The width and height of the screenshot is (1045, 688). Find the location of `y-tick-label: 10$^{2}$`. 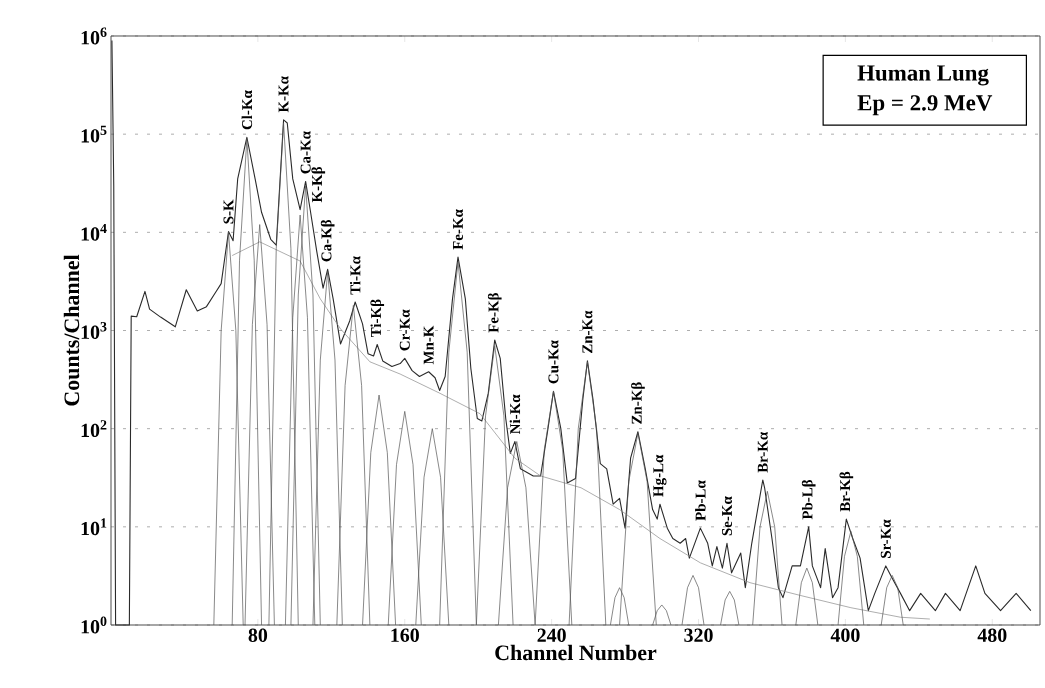

y-tick-label: 10$^{2}$ is located at coordinates (94, 429).